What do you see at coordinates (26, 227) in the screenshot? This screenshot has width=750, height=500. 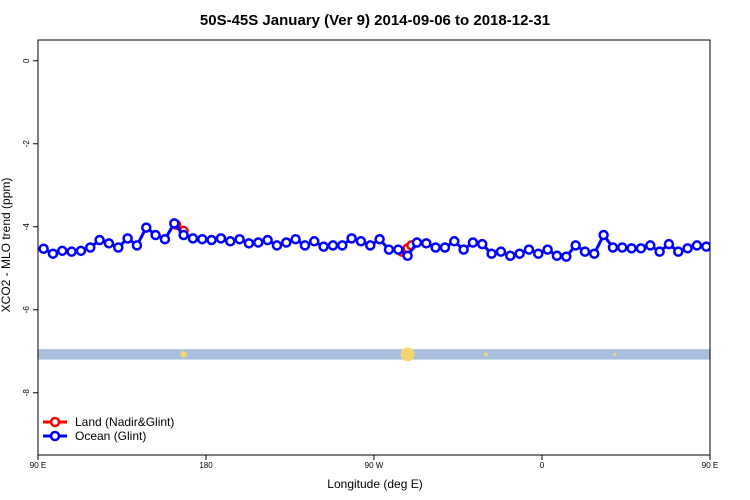 I see `y-tick-label: -4` at bounding box center [26, 227].